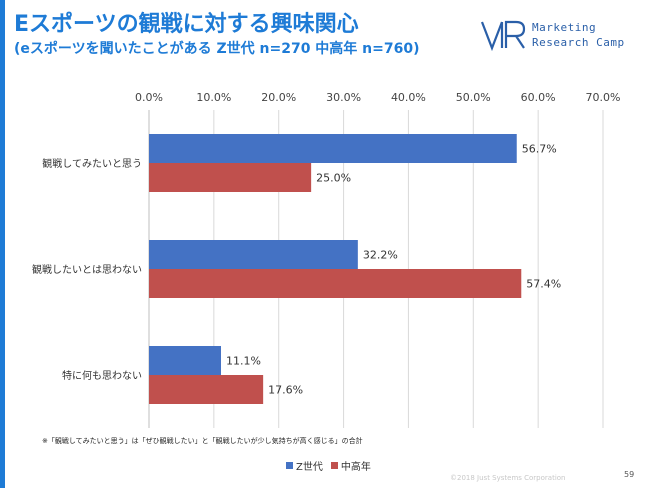 Image resolution: width=650 pixels, height=488 pixels. I want to click on data-label: 56.7%, so click(539, 149).